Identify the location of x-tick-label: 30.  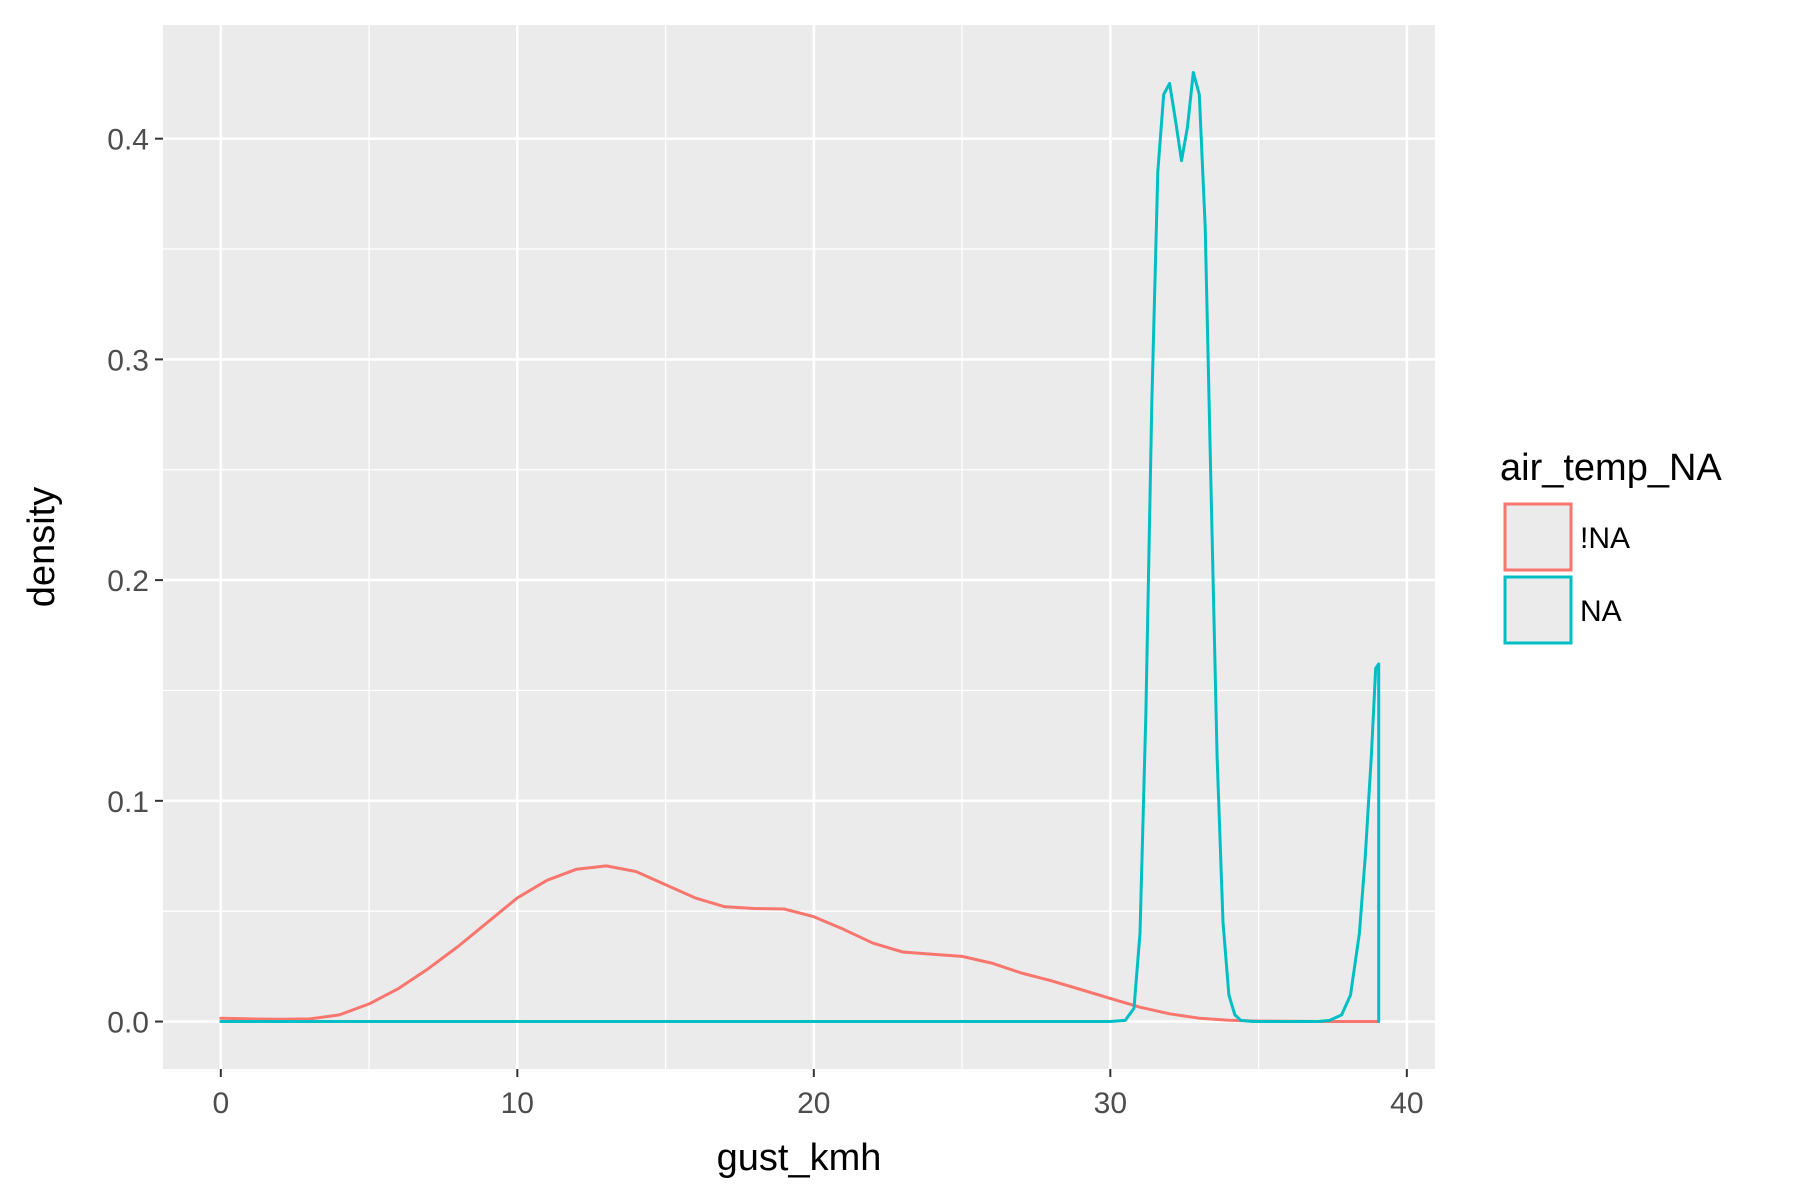
(1110, 1103).